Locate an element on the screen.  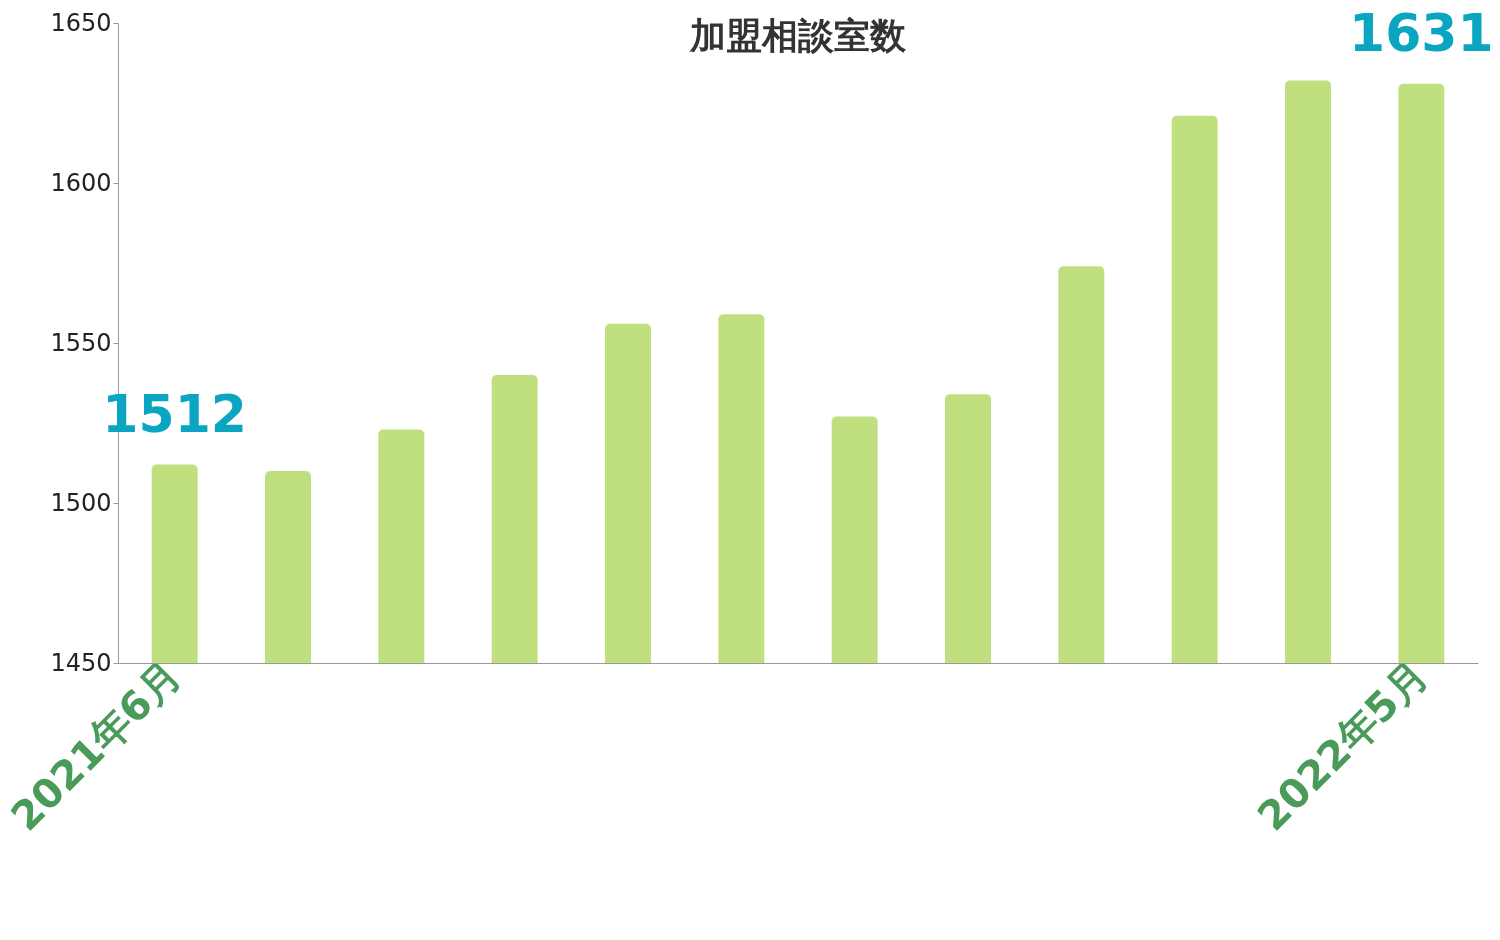
y-tick-label: 1450 is located at coordinates (81, 662).